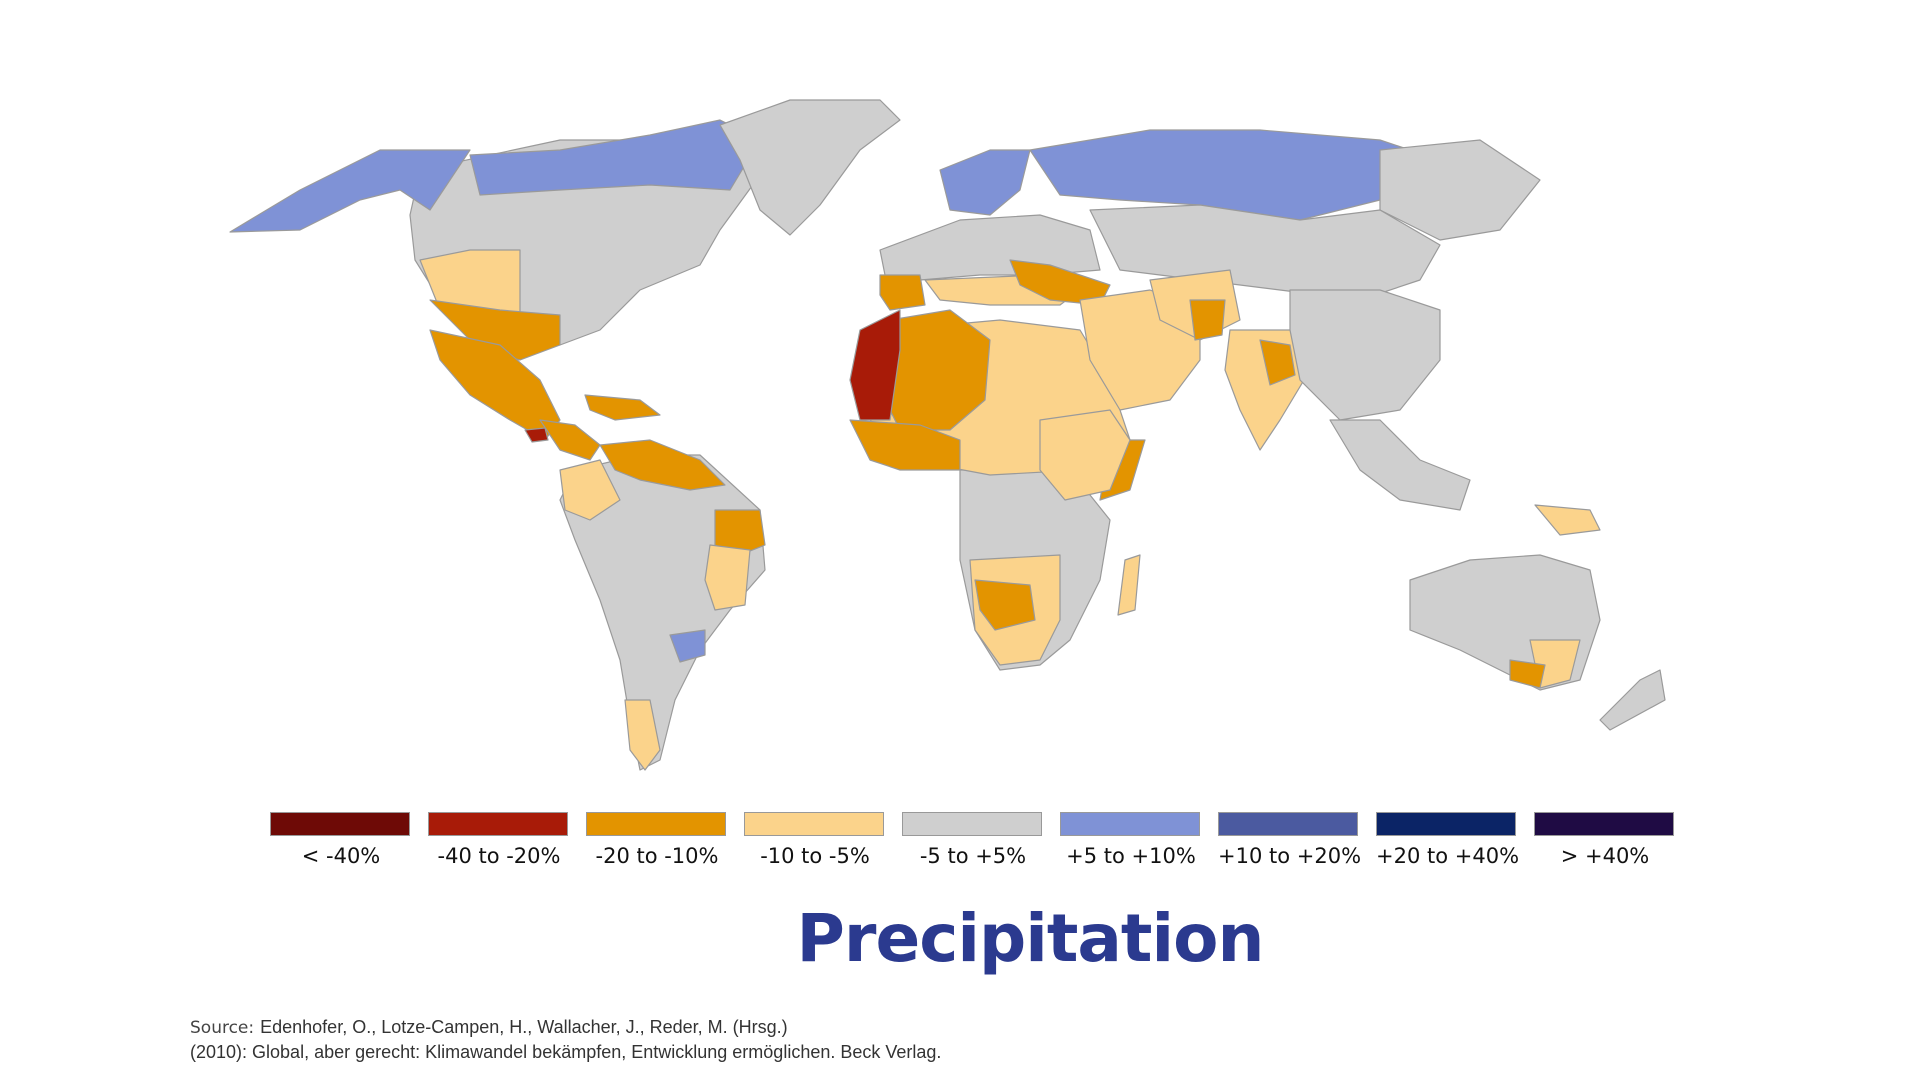 The height and width of the screenshot is (1080, 1920). Describe the element at coordinates (1448, 856) in the screenshot. I see `legend-label: +20 to +40%` at that location.